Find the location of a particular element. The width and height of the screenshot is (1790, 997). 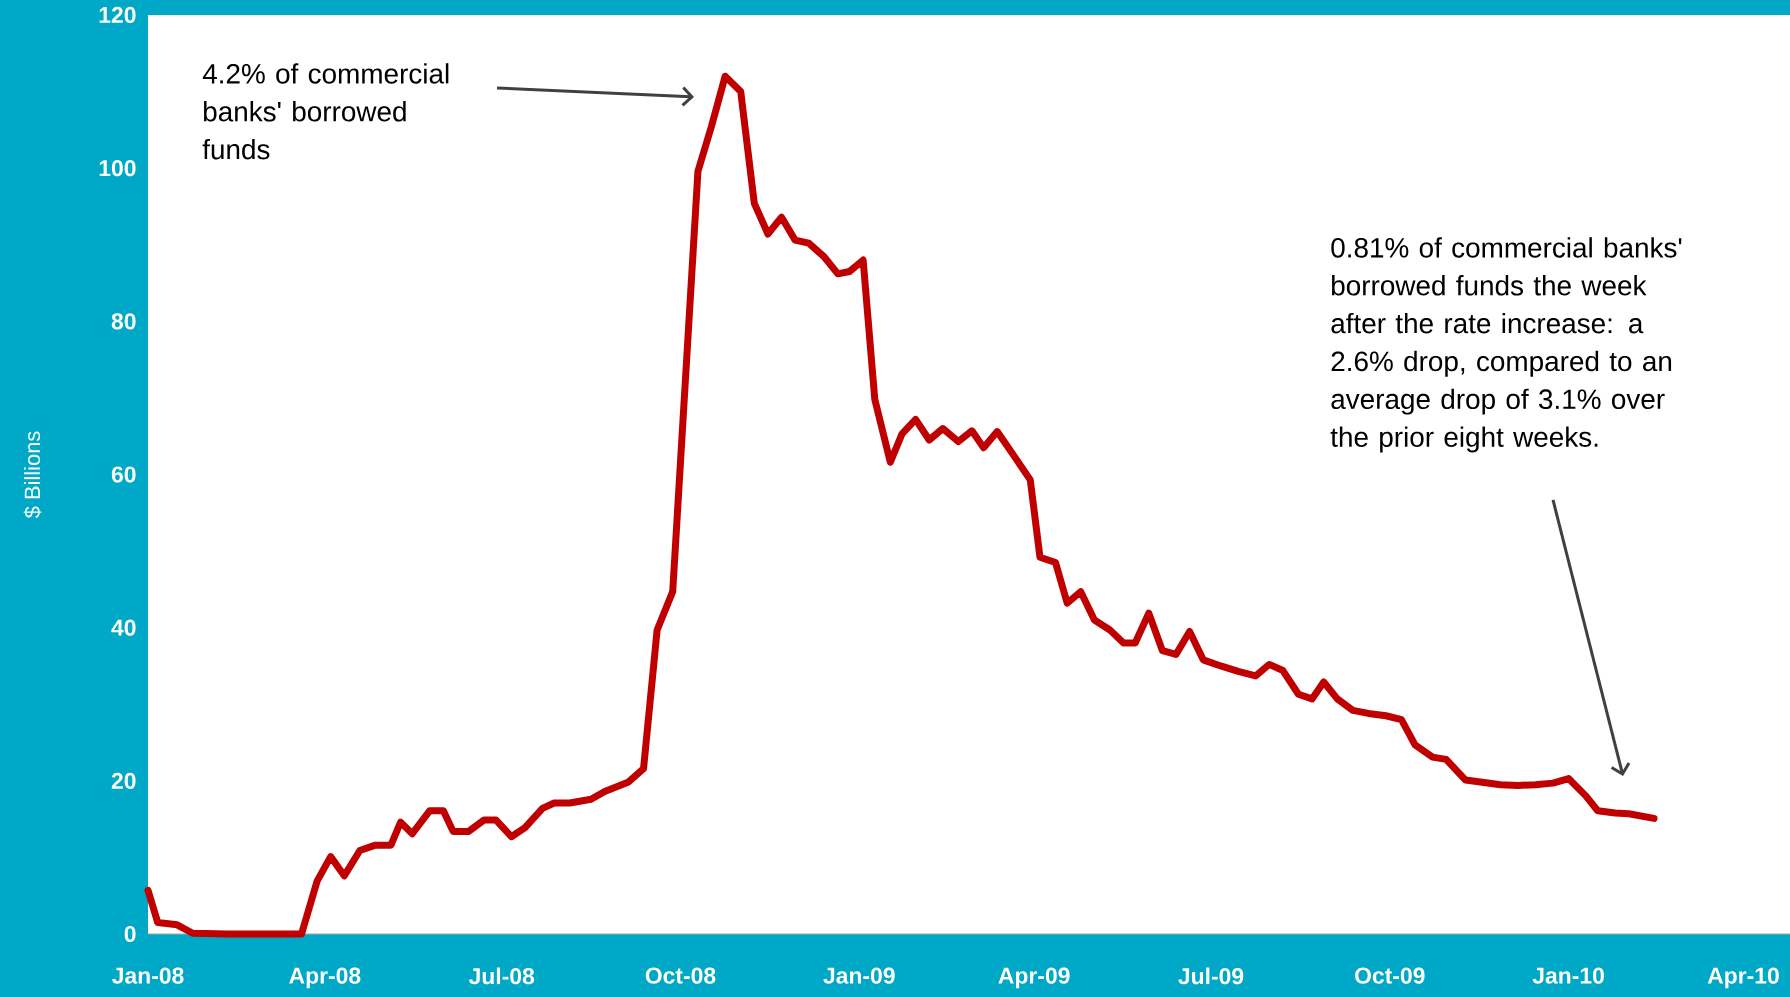

x-tick-label: Jan-08 is located at coordinates (148, 975).